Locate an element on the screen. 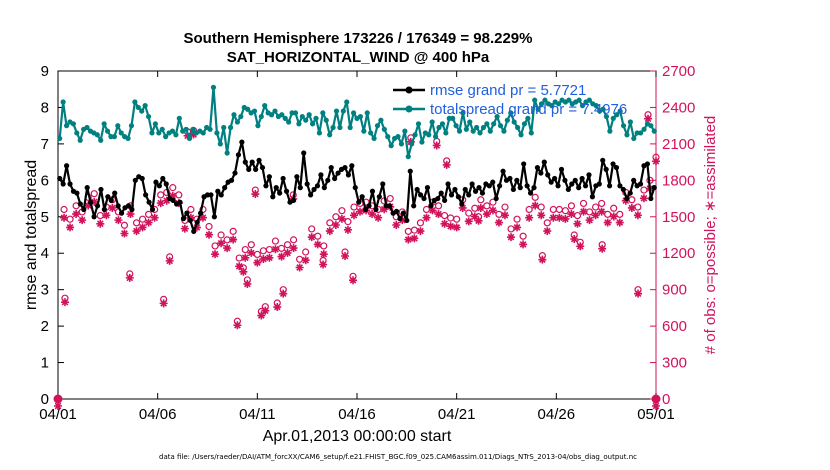 Image resolution: width=830 pixels, height=470 pixels. y-left-tick-label: 0 is located at coordinates (45, 399).